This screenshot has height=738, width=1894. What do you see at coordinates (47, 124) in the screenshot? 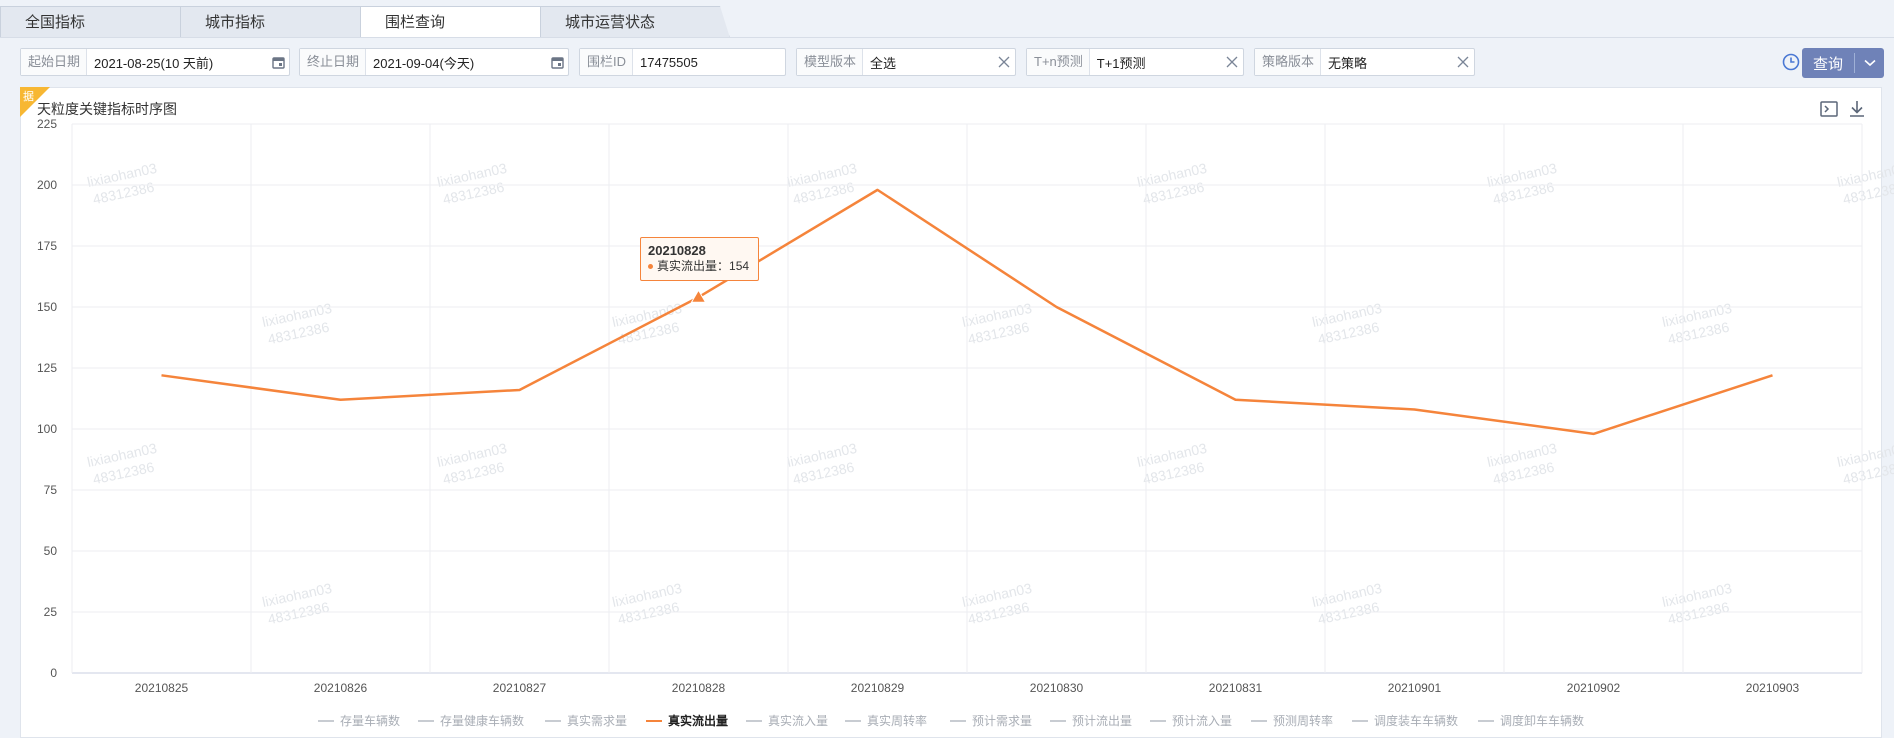
I see `y-tick-label: 225` at bounding box center [47, 124].